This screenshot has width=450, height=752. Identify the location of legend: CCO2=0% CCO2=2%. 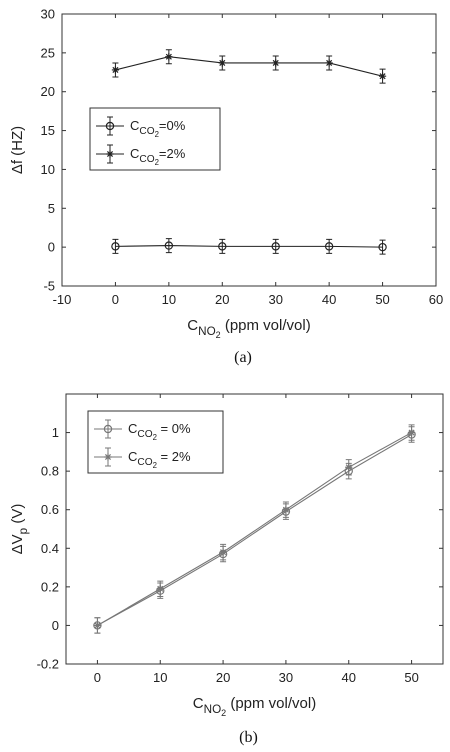
(155, 139).